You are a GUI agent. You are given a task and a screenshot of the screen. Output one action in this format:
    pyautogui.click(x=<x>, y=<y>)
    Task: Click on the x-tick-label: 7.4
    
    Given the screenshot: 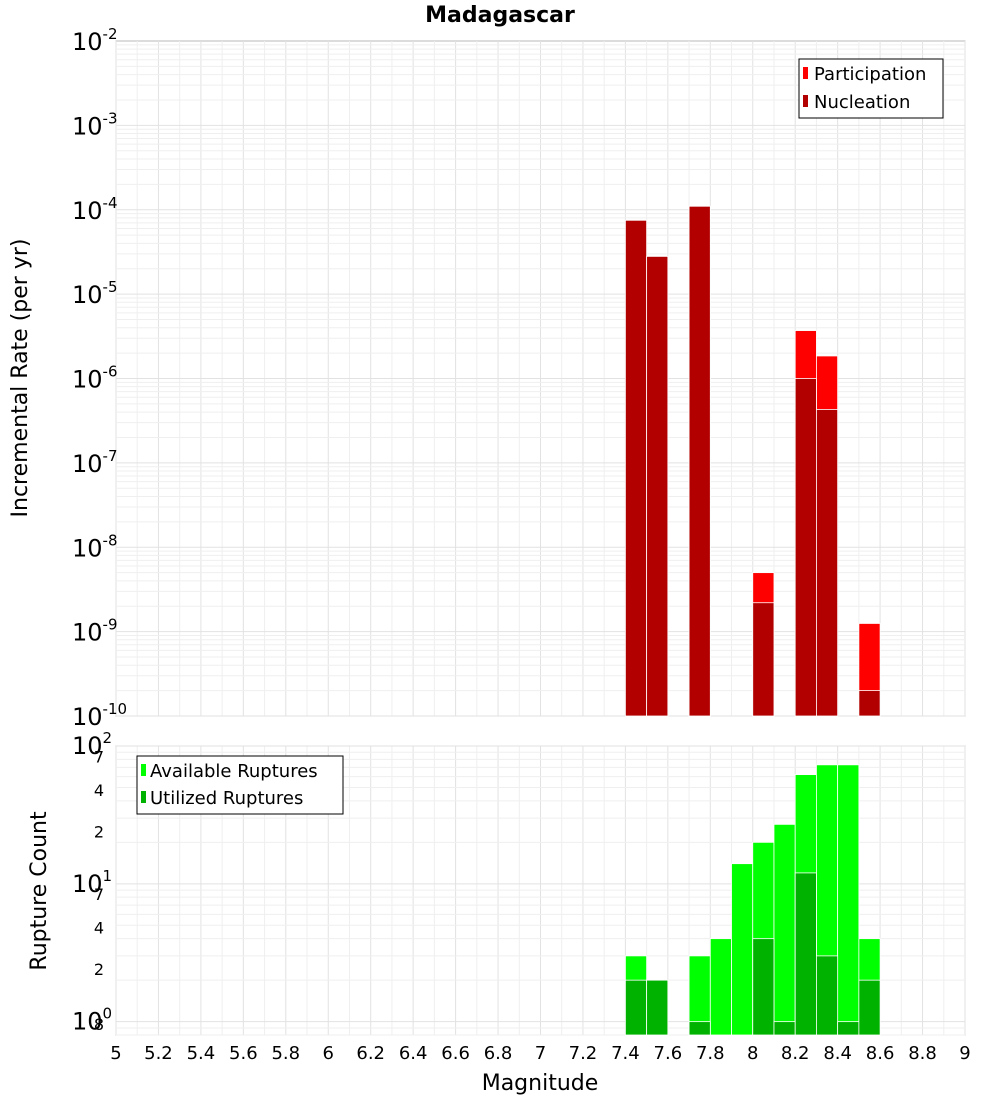 What is the action you would take?
    pyautogui.click(x=625, y=1053)
    